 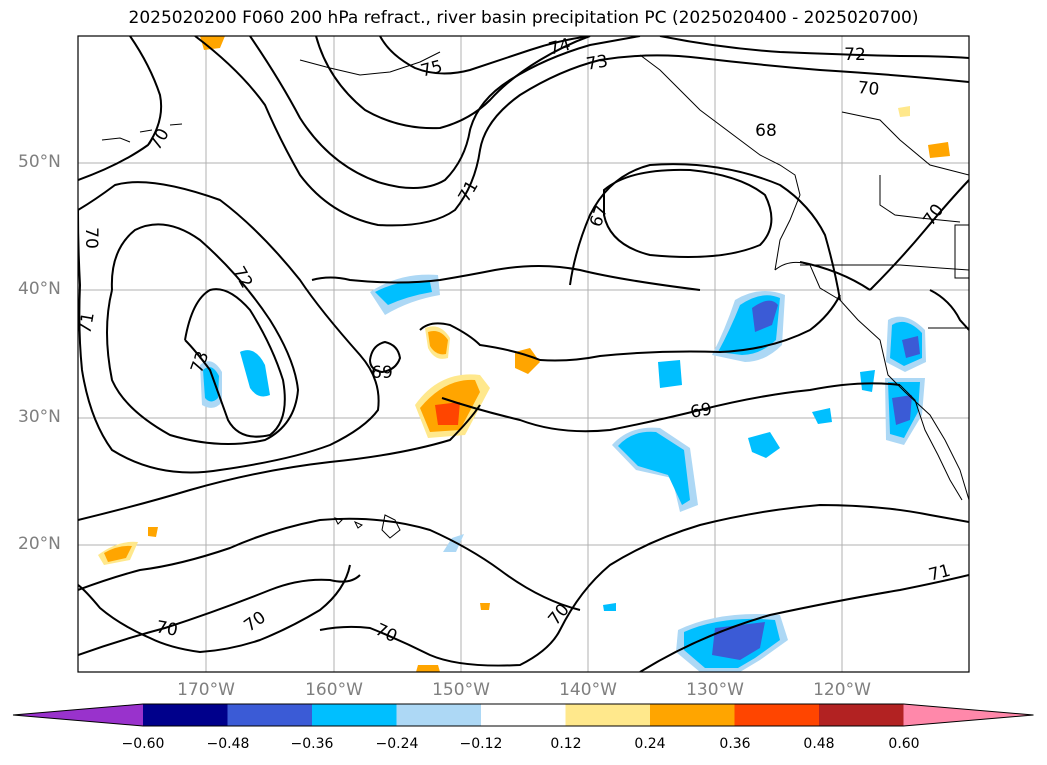 What do you see at coordinates (588, 690) in the screenshot?
I see `lon-label: 140°W` at bounding box center [588, 690].